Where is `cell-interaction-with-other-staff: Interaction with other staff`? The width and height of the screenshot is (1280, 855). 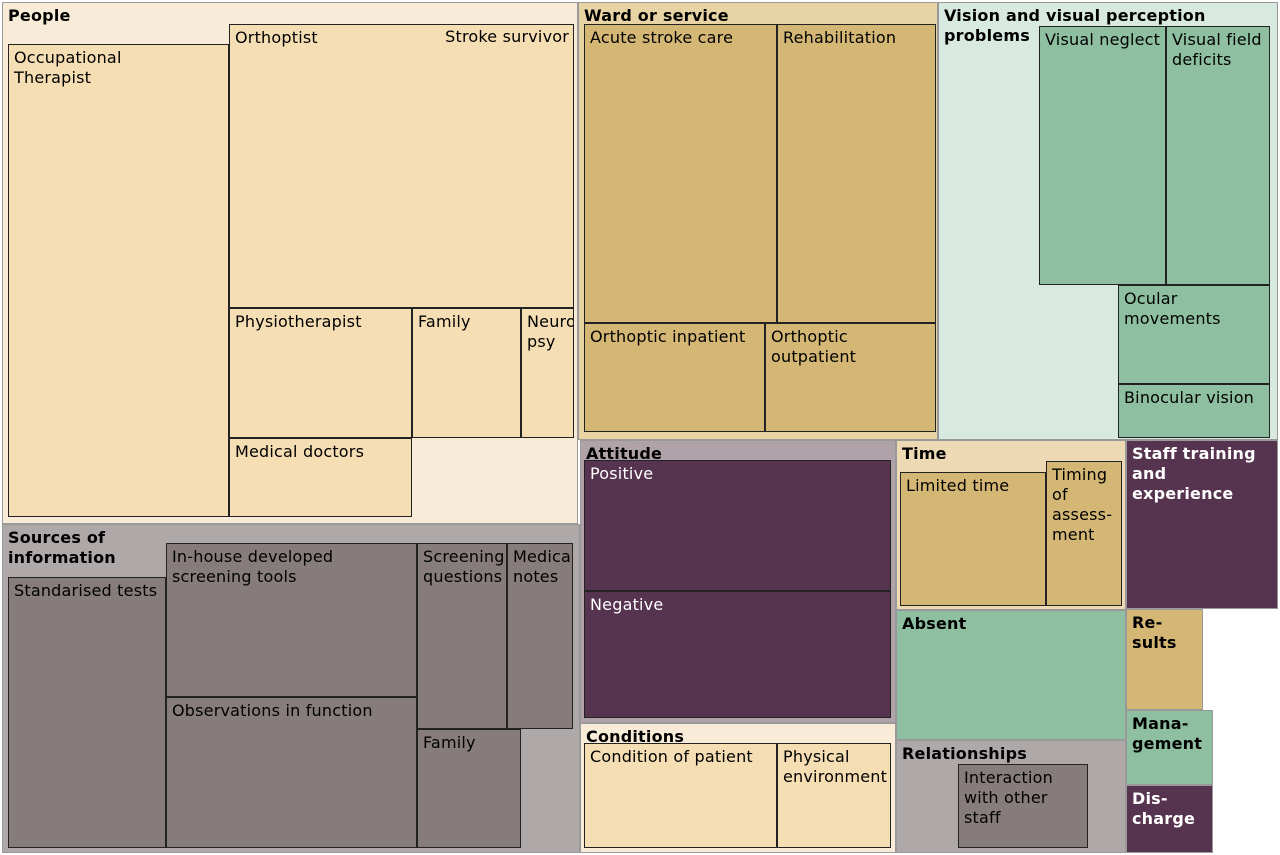
cell-interaction-with-other-staff: Interaction with other staff is located at coordinates (1023, 806).